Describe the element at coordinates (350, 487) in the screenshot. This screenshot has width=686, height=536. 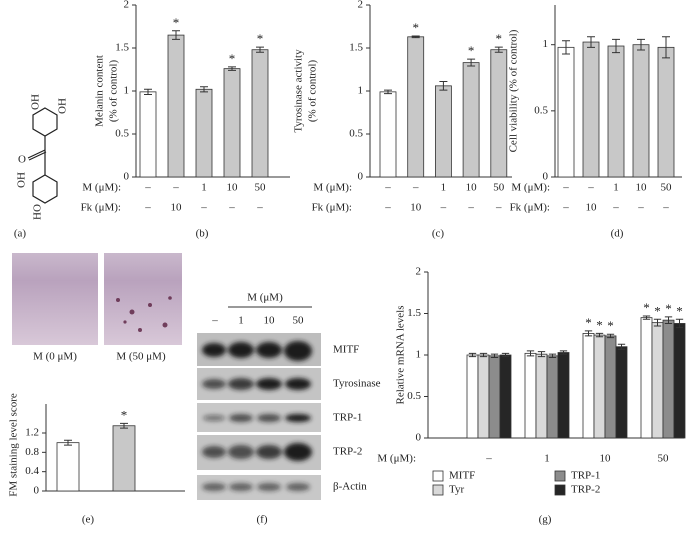
I see `blot-row-label: β-Actin` at that location.